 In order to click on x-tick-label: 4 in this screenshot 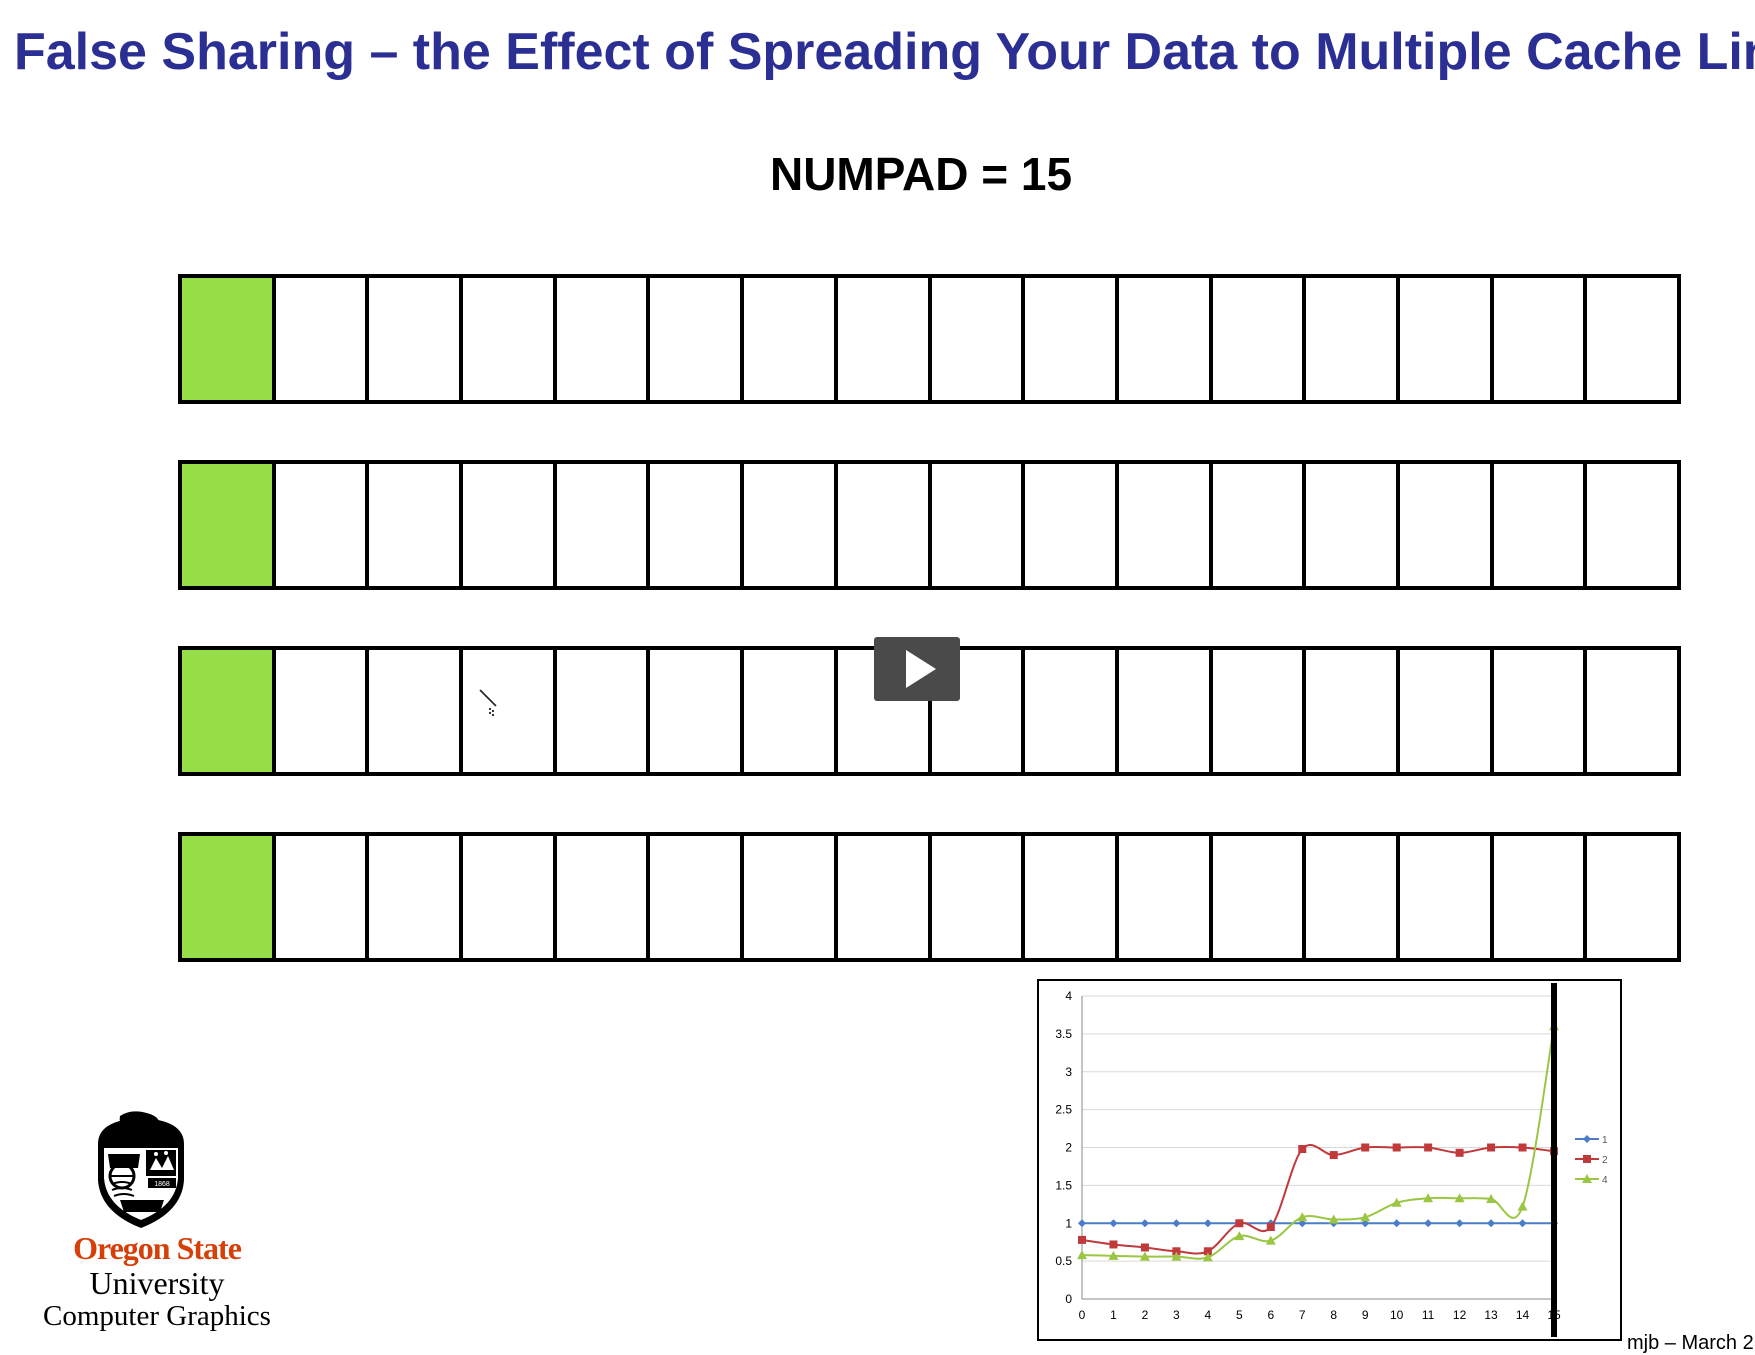, I will do `click(1208, 1315)`.